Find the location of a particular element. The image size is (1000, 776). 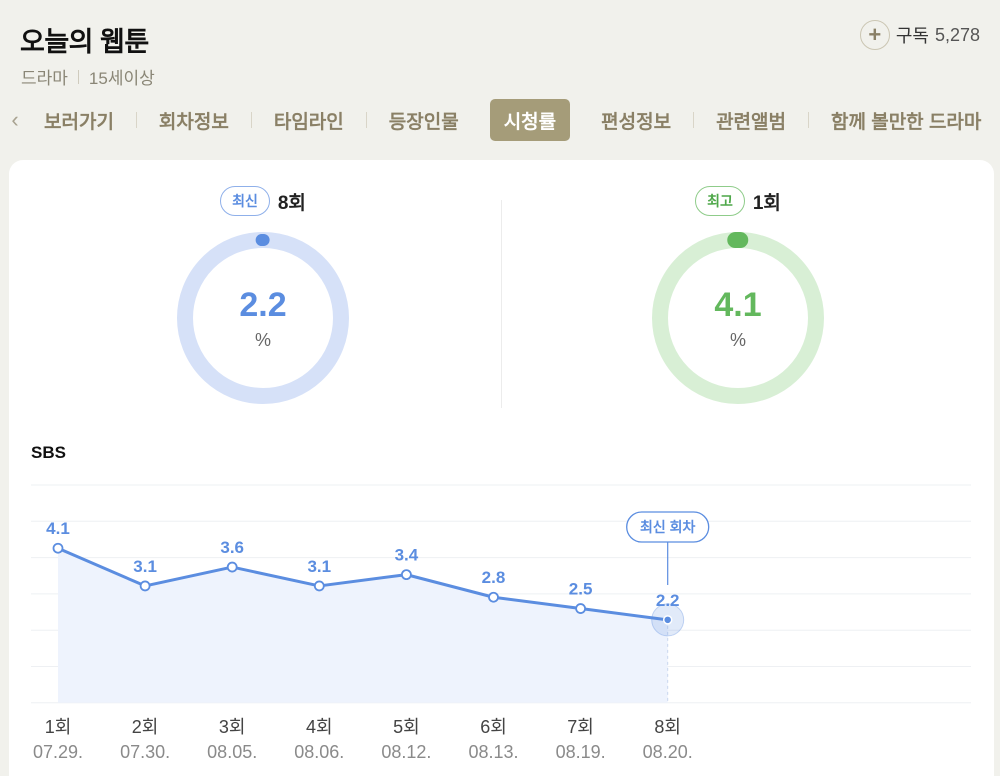

latest-episode-callout is located at coordinates (668, 527).